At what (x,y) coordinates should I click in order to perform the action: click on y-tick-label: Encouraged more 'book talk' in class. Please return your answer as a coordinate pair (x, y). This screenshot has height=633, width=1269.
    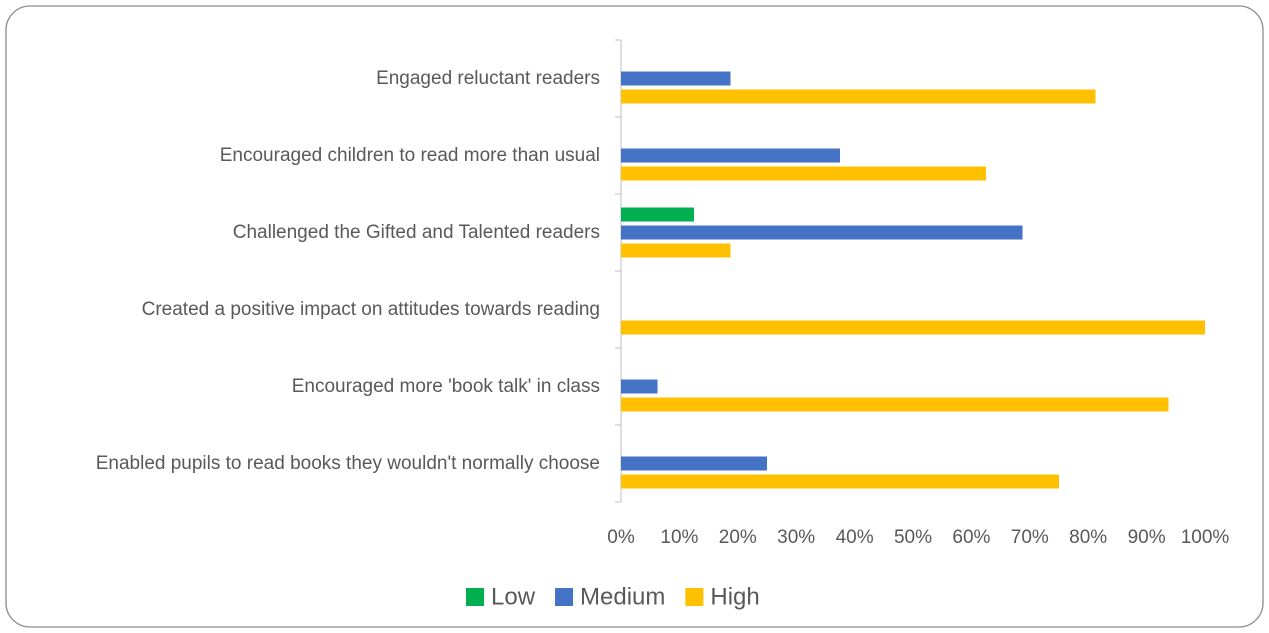
    Looking at the image, I should click on (445, 386).